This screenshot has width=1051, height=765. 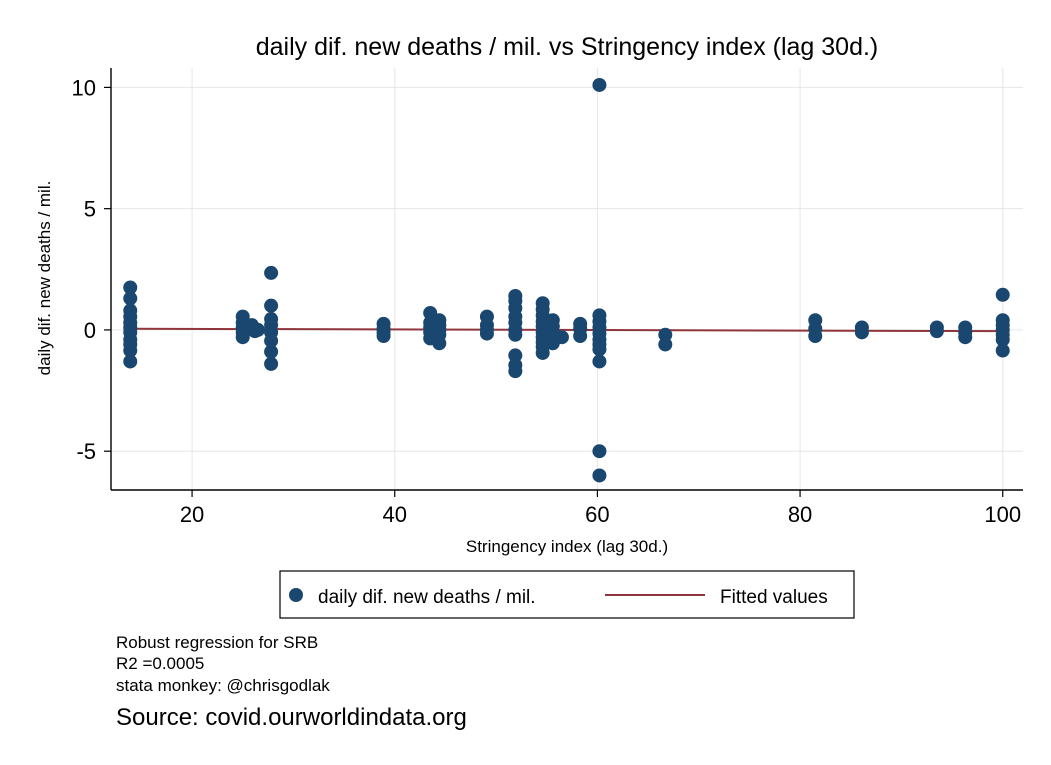 I want to click on y-tick-label: 10, so click(x=84, y=87).